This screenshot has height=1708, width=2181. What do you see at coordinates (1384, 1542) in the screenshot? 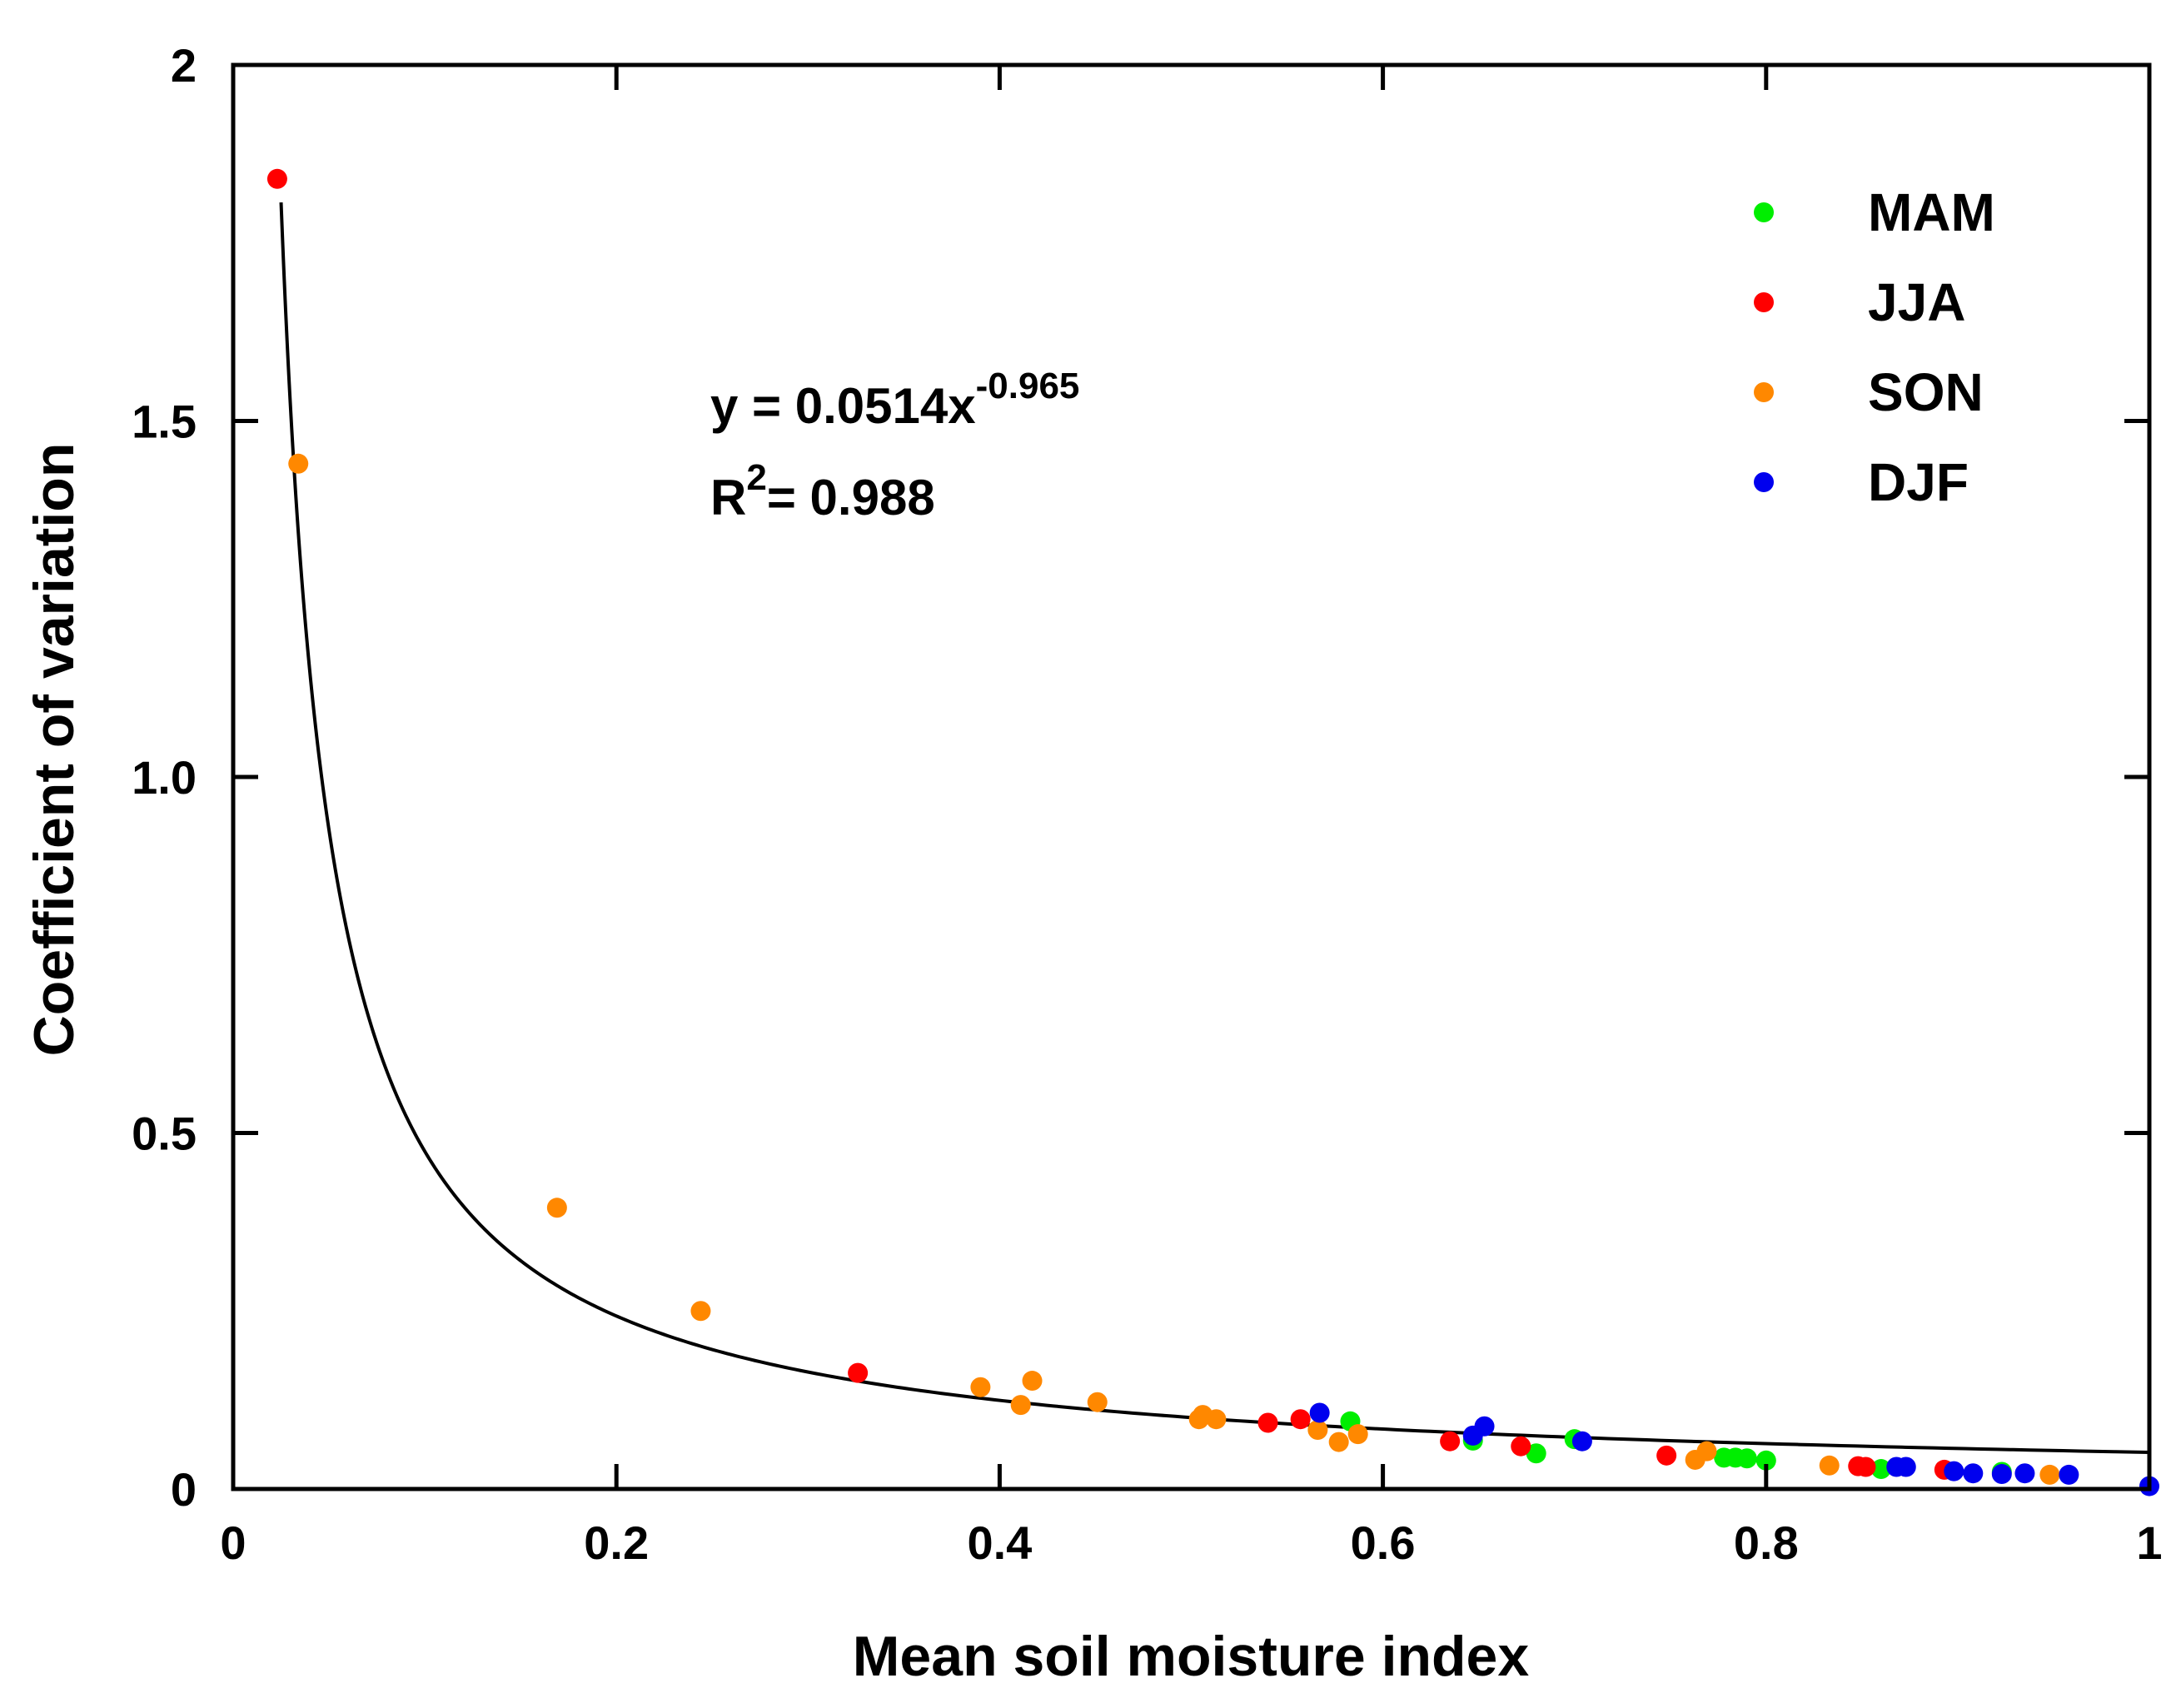
I see `x-tick-label: 0.6` at bounding box center [1384, 1542].